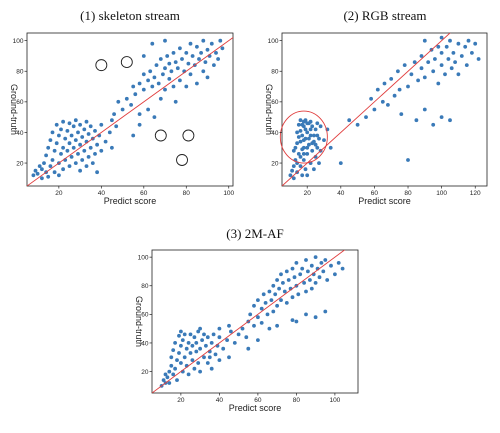 Image resolution: width=500 pixels, height=433 pixels. What do you see at coordinates (18, 41) in the screenshot?
I see `y-tick-label: 100` at bounding box center [18, 41].